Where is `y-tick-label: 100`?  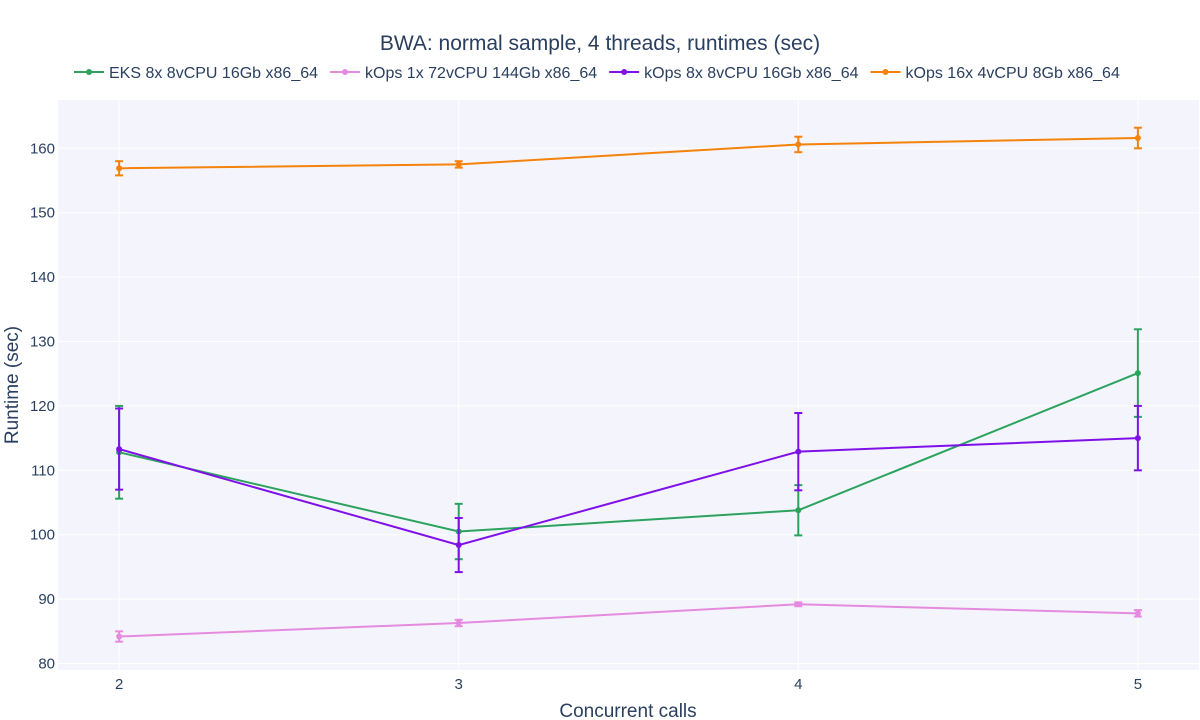
y-tick-label: 100 is located at coordinates (42, 535).